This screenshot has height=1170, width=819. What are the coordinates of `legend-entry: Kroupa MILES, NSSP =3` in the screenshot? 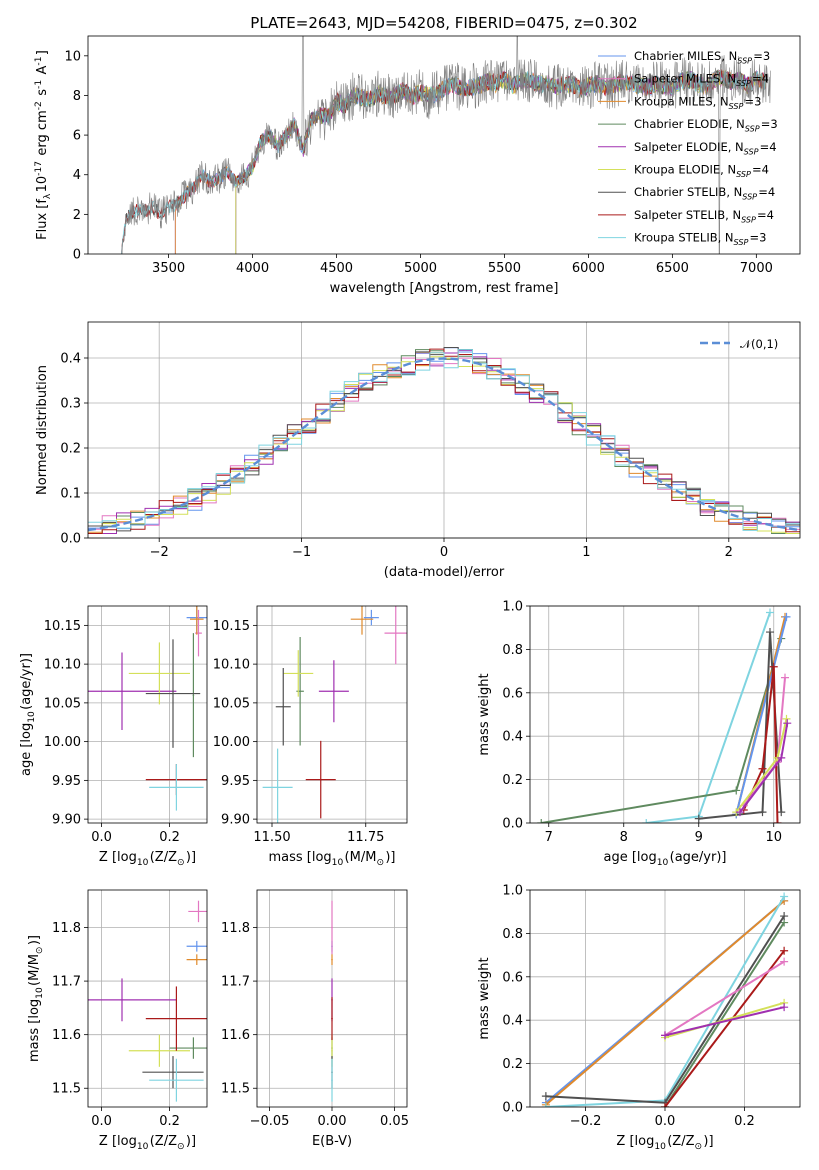 It's located at (697, 102).